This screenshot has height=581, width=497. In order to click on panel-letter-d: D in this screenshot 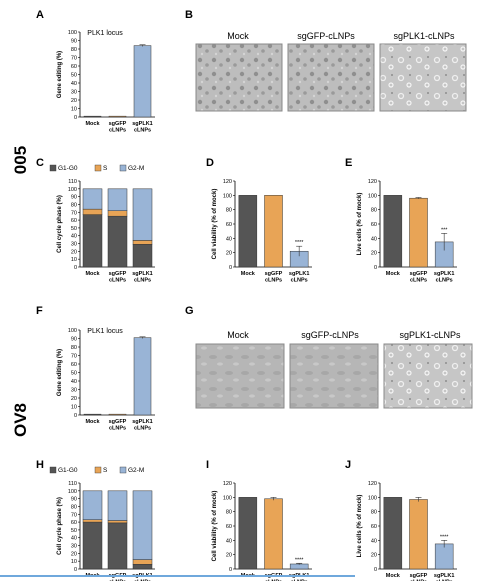, I will do `click(210, 163)`.